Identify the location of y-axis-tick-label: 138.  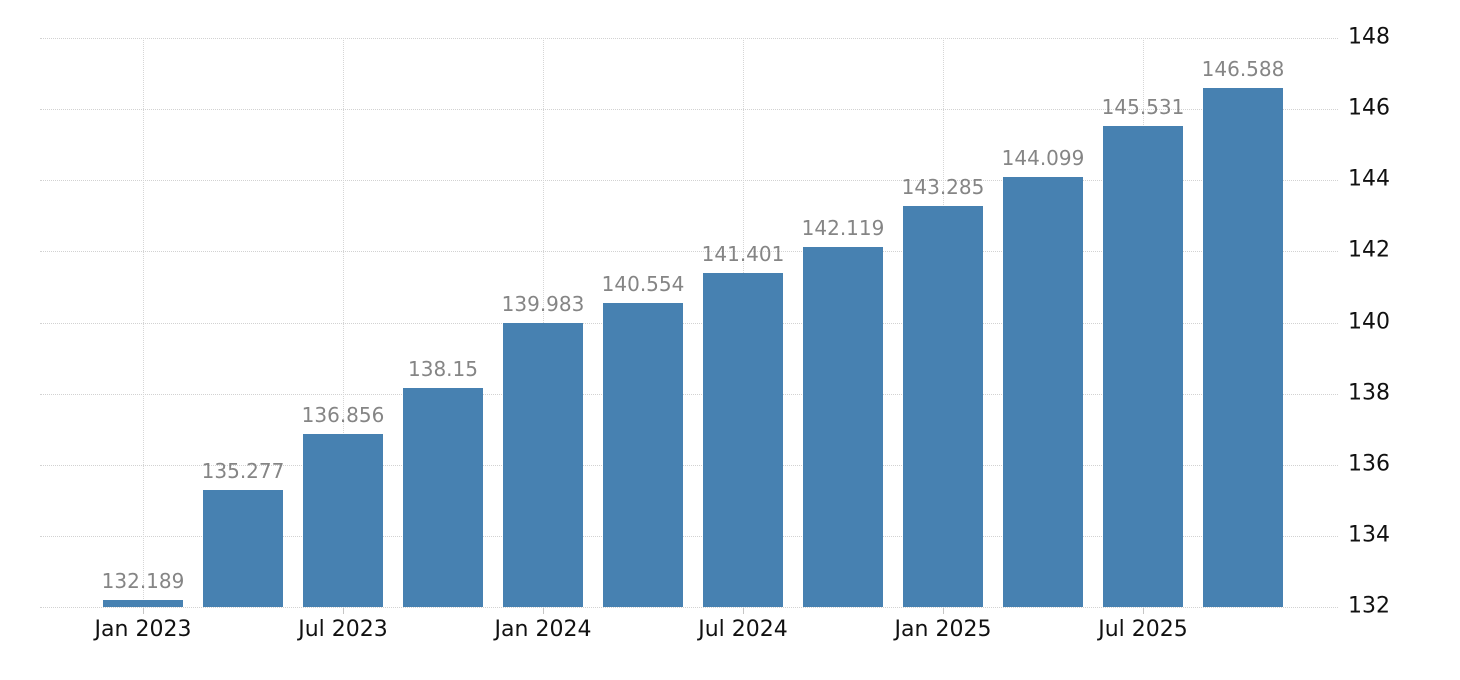
(1369, 393).